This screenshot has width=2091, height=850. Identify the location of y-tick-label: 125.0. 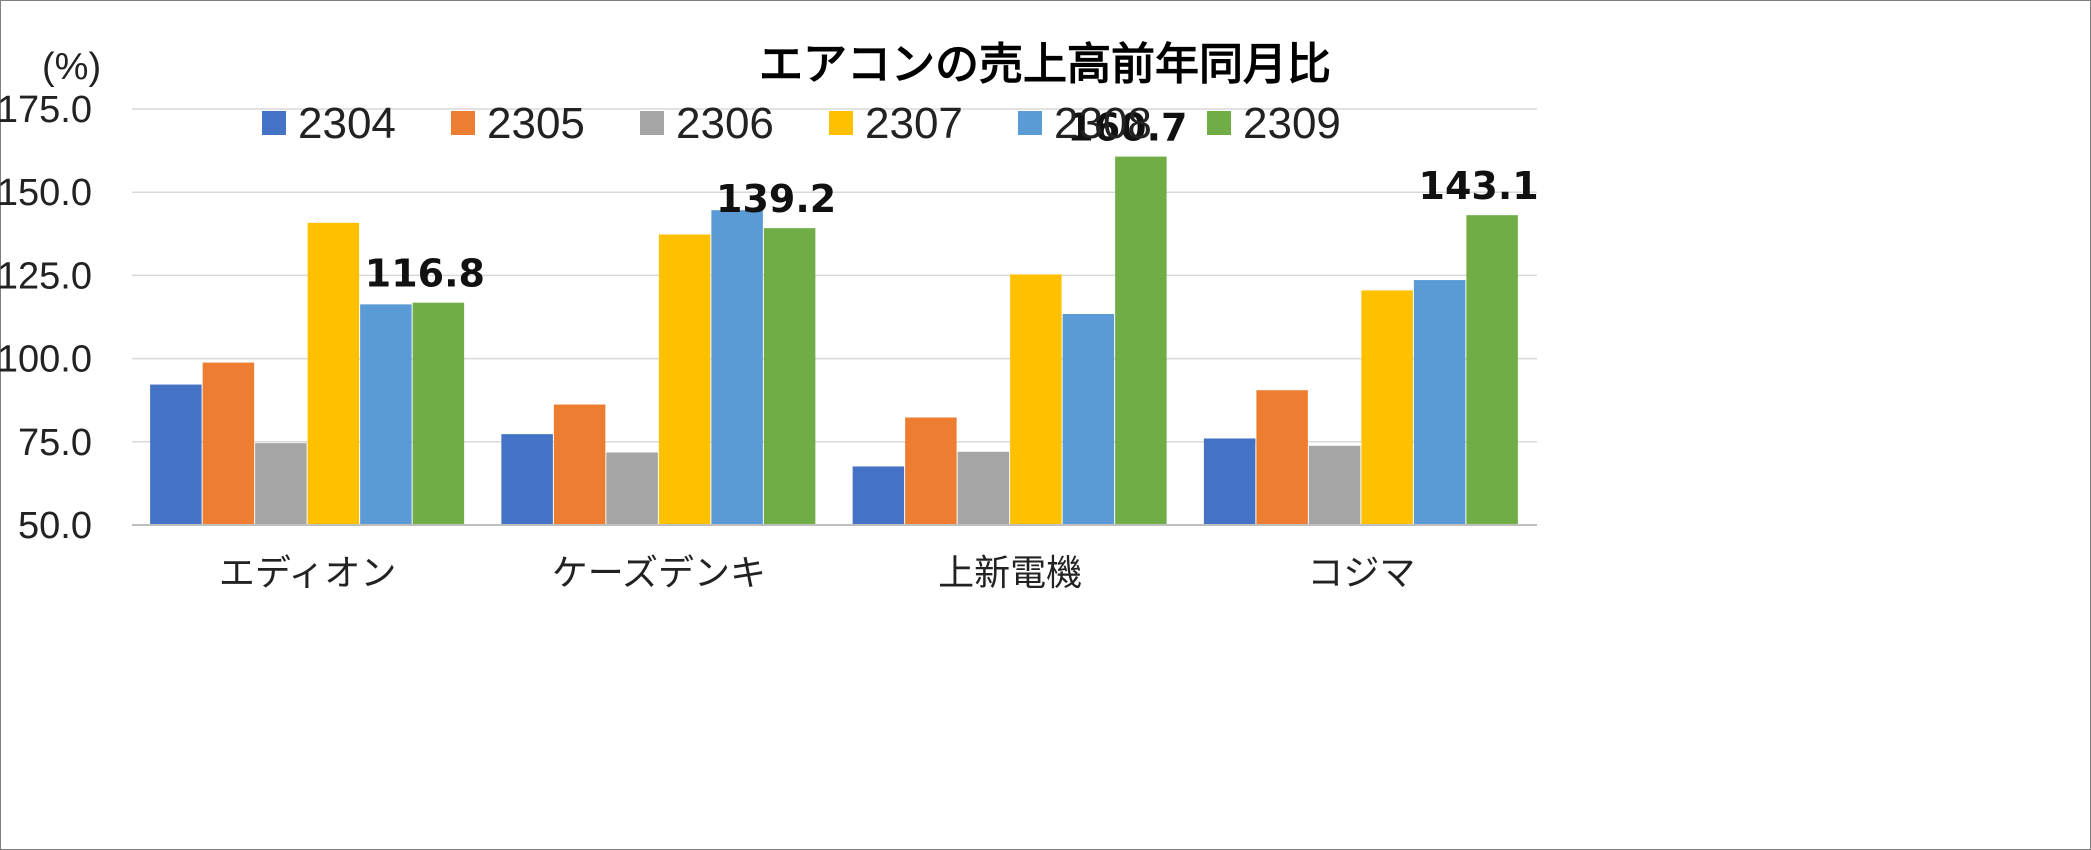
(46, 276).